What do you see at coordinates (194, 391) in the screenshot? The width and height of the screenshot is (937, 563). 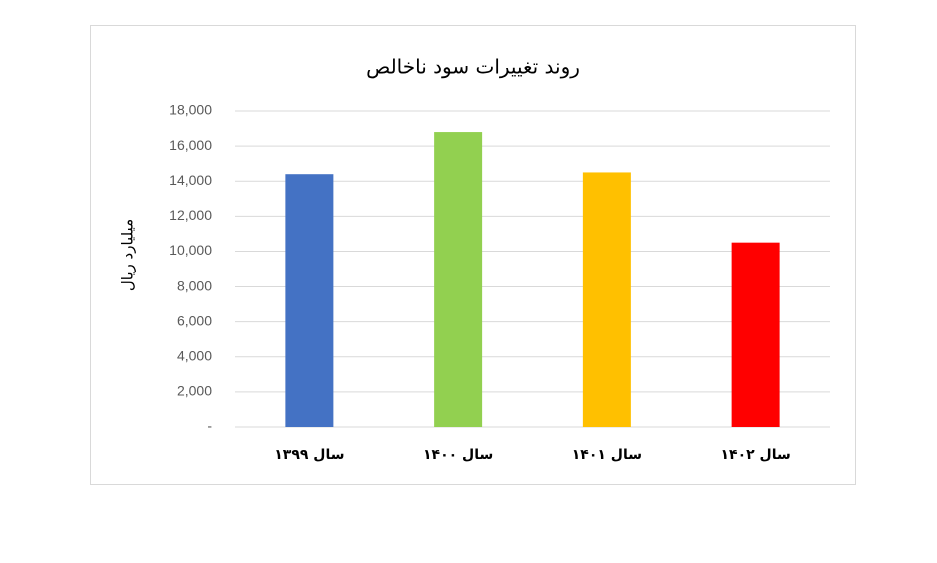 I see `y-tick-label: 2,000` at bounding box center [194, 391].